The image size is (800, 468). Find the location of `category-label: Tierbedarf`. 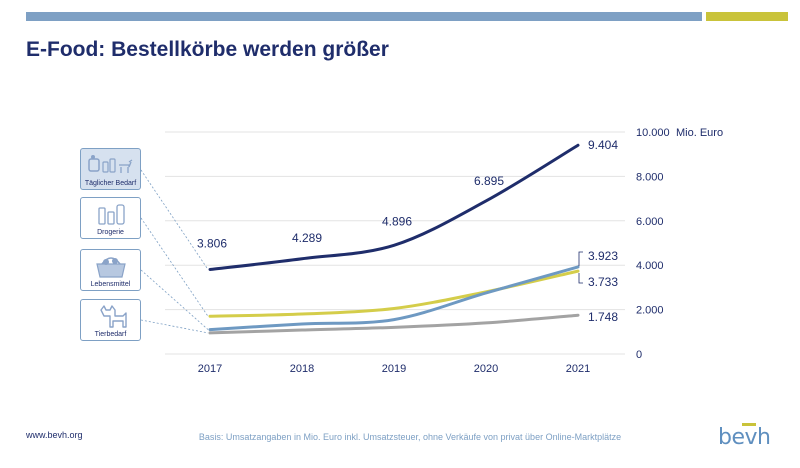

category-label: Tierbedarf is located at coordinates (110, 334).